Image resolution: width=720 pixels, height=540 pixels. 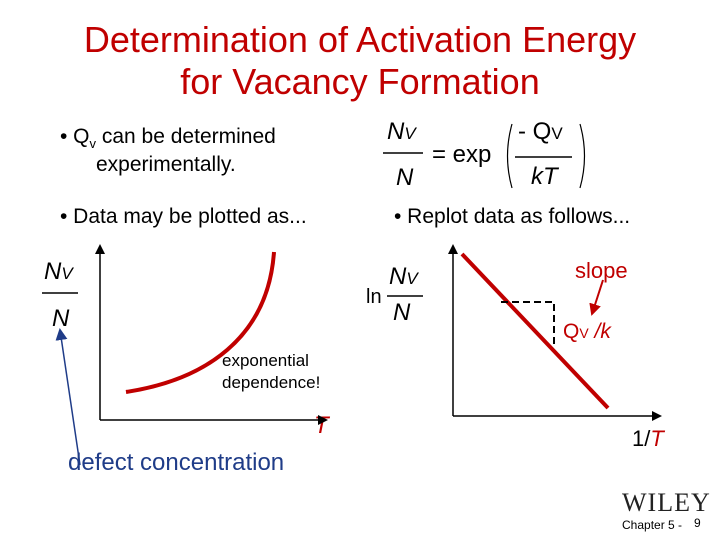 I want to click on page-number: 9, so click(x=697, y=523).